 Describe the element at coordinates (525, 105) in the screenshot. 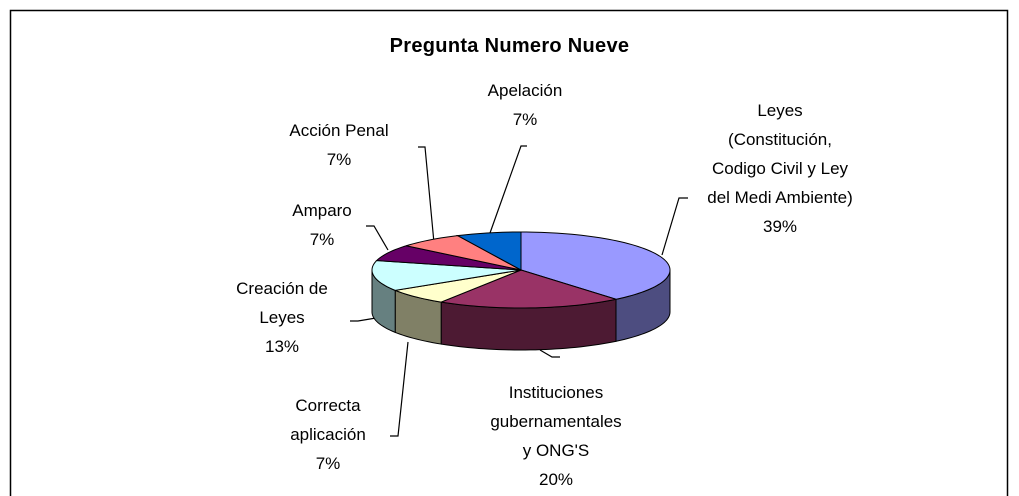

I see `data-label: Apelación 7%` at that location.